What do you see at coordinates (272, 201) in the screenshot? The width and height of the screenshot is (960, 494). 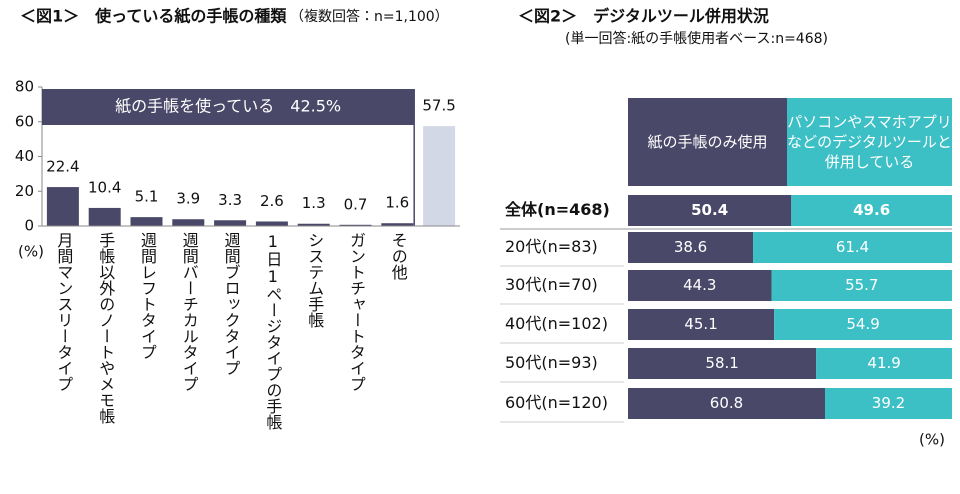 I see `value-label: 2.6` at bounding box center [272, 201].